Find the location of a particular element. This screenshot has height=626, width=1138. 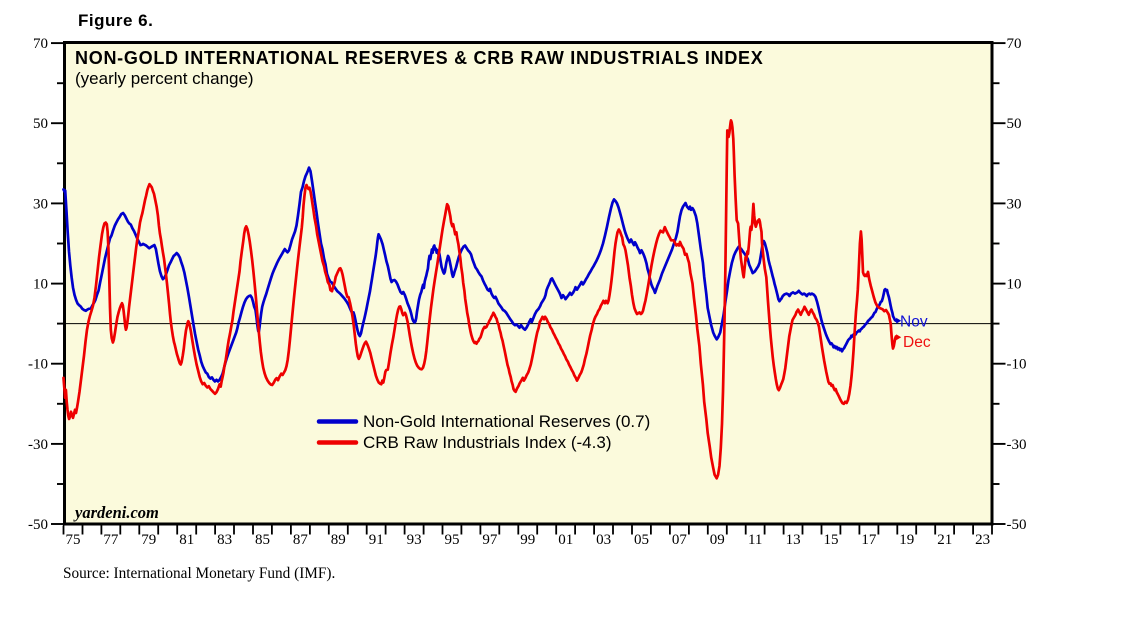

svg-text: 87 is located at coordinates (301, 540).